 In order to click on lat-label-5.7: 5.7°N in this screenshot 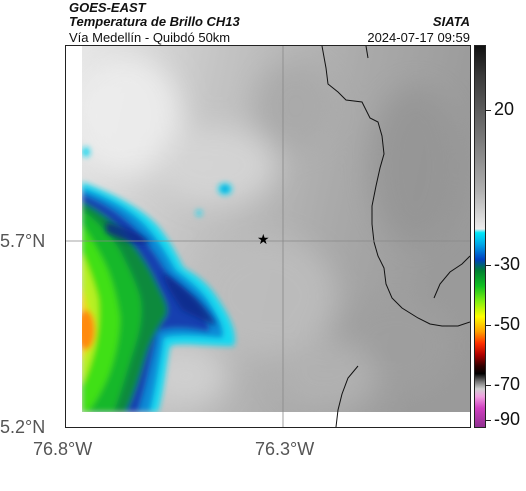, I will do `click(23, 241)`.